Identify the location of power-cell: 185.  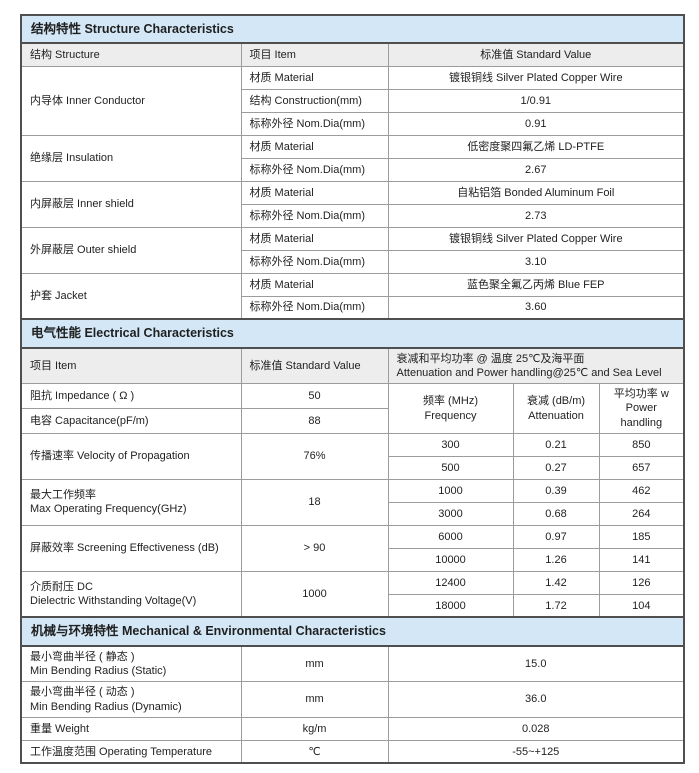
(641, 536).